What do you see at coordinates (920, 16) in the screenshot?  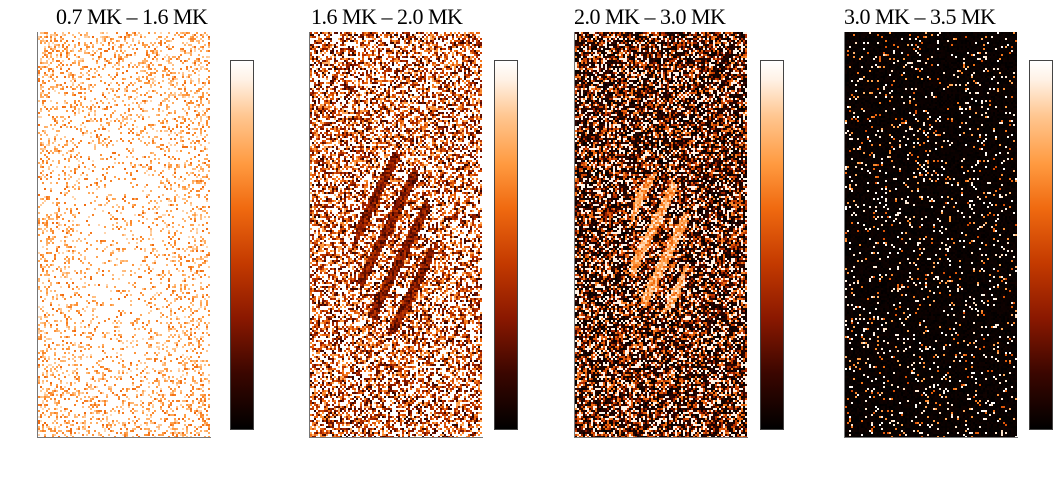 I see `panel-title: 3.0 MK – 3.5 MK` at bounding box center [920, 16].